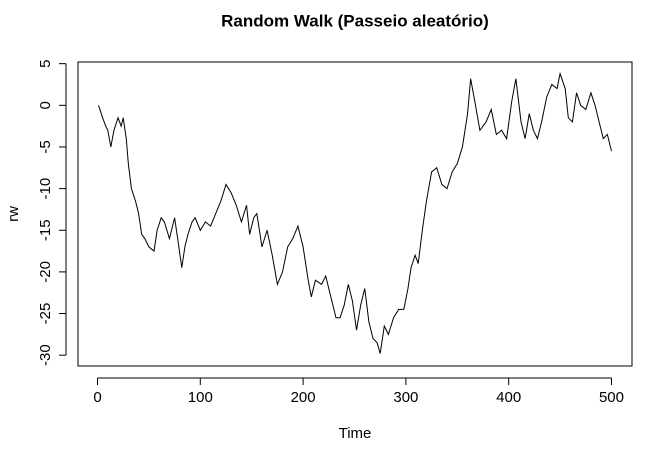  Describe the element at coordinates (45, 272) in the screenshot. I see `y-tick-label: -20` at that location.